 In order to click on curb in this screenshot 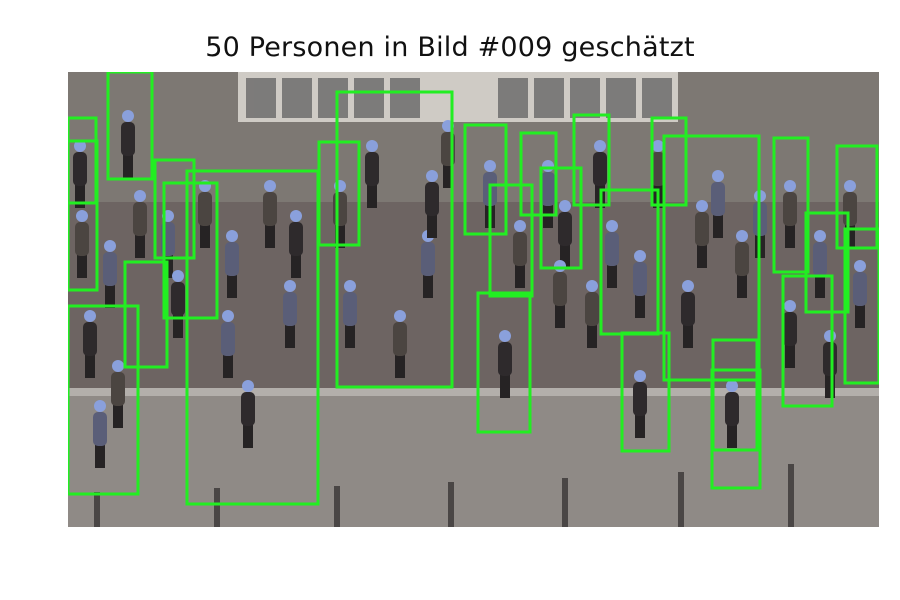, I will do `click(473, 392)`.